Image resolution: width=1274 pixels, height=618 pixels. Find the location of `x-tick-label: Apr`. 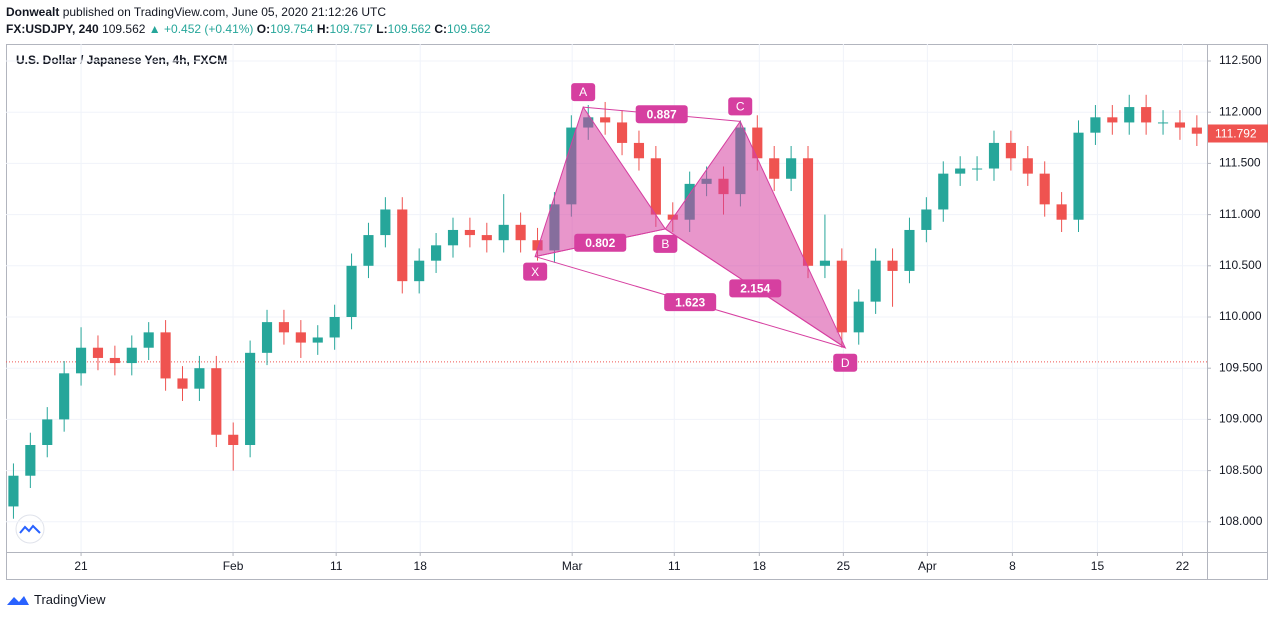

x-tick-label: Apr is located at coordinates (927, 566).